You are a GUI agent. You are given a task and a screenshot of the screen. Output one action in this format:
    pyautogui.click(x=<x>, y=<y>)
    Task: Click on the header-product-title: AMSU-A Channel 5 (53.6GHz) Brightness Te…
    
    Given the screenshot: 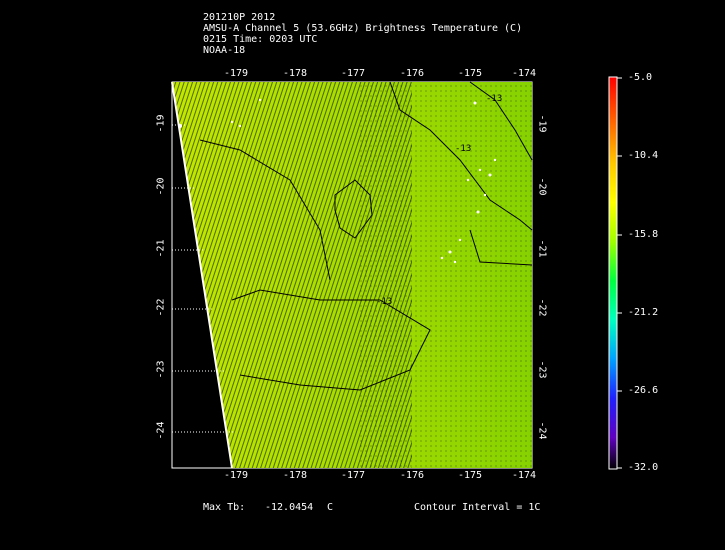 What is the action you would take?
    pyautogui.click(x=363, y=28)
    